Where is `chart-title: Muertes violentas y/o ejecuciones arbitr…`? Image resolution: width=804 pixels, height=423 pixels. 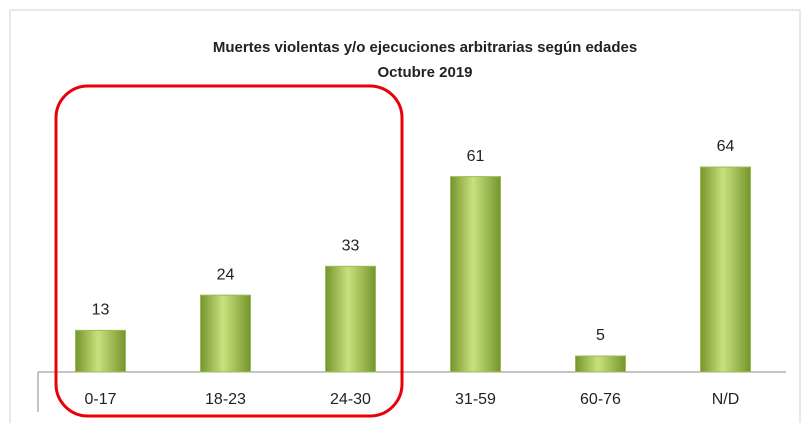
chart-title: Muertes violentas y/o ejecuciones arbitr… is located at coordinates (425, 47).